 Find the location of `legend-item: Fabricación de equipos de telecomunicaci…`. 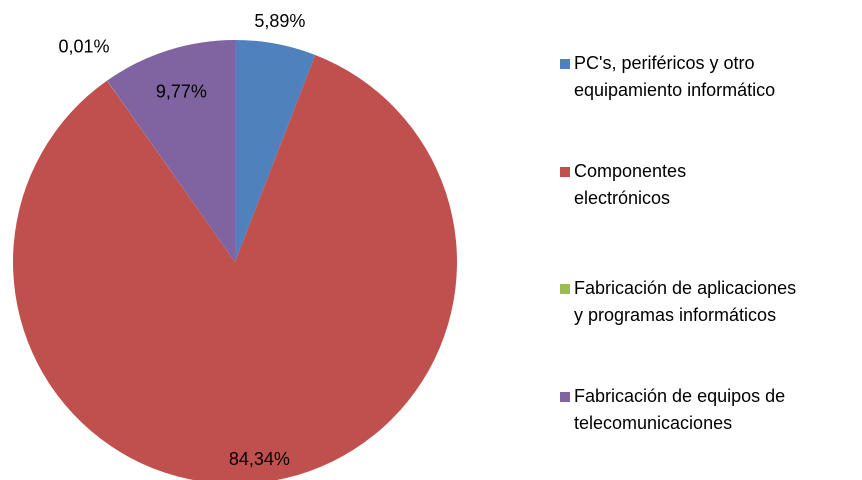

legend-item: Fabricación de equipos de telecomunicaci… is located at coordinates (709, 410).